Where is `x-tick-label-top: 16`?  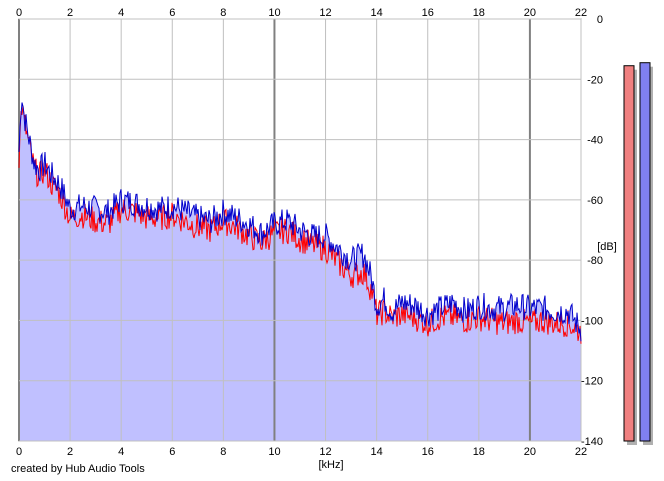 x-tick-label-top: 16 is located at coordinates (428, 13).